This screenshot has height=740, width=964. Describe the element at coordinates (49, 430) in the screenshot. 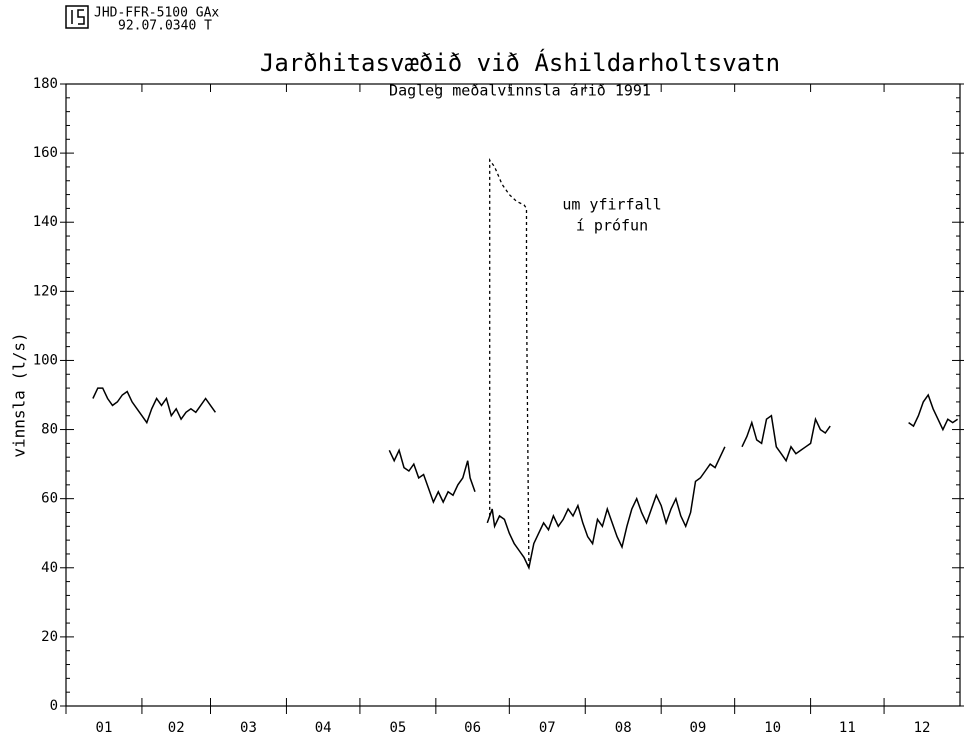

I see `y-tick-label: 80` at that location.